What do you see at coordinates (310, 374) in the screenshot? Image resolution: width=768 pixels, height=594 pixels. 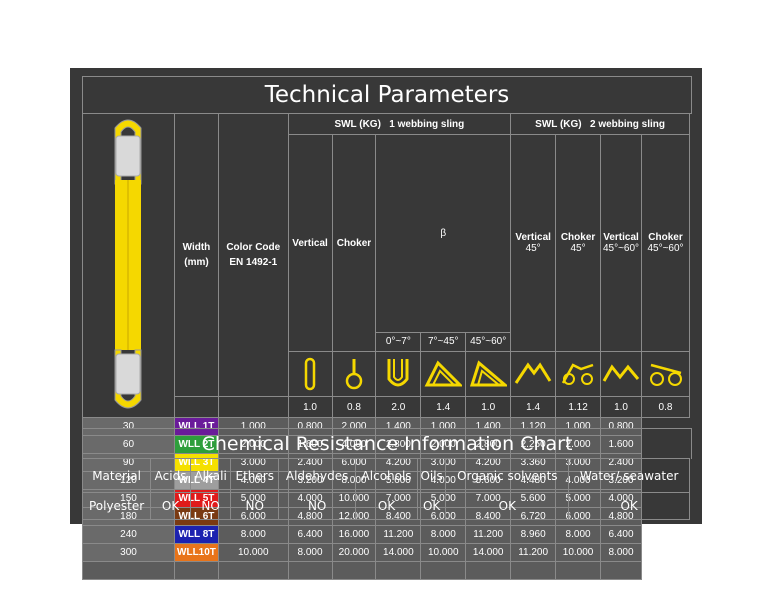 I see `vertical-hitch-icon` at bounding box center [310, 374].